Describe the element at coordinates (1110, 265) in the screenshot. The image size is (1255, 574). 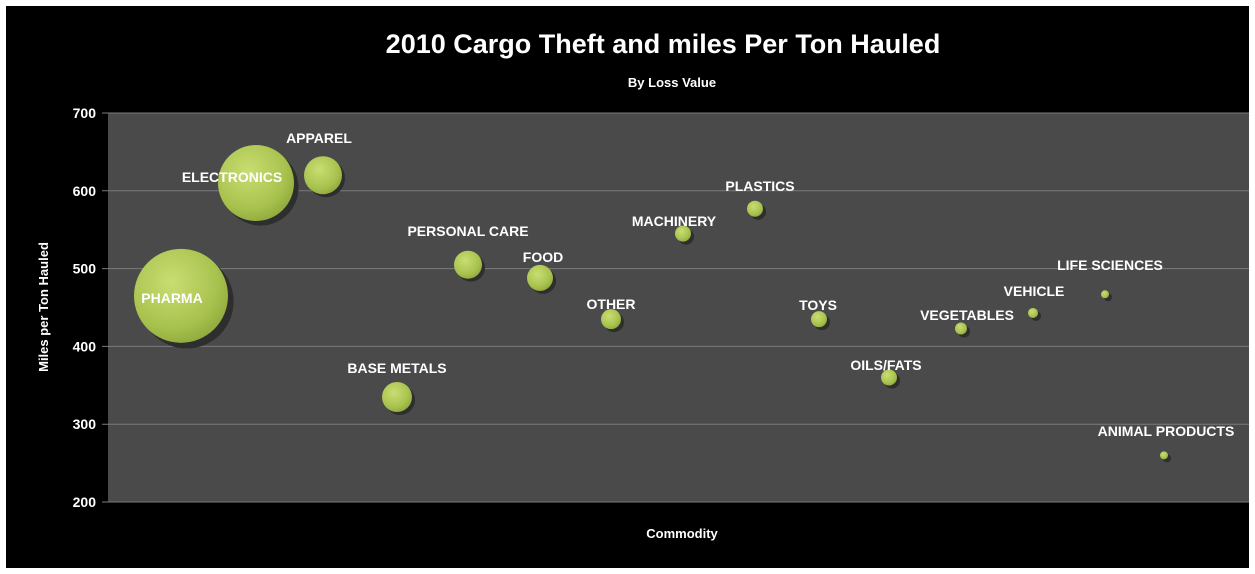
I see `label-life-sciences: LIFE SCIENCES` at that location.